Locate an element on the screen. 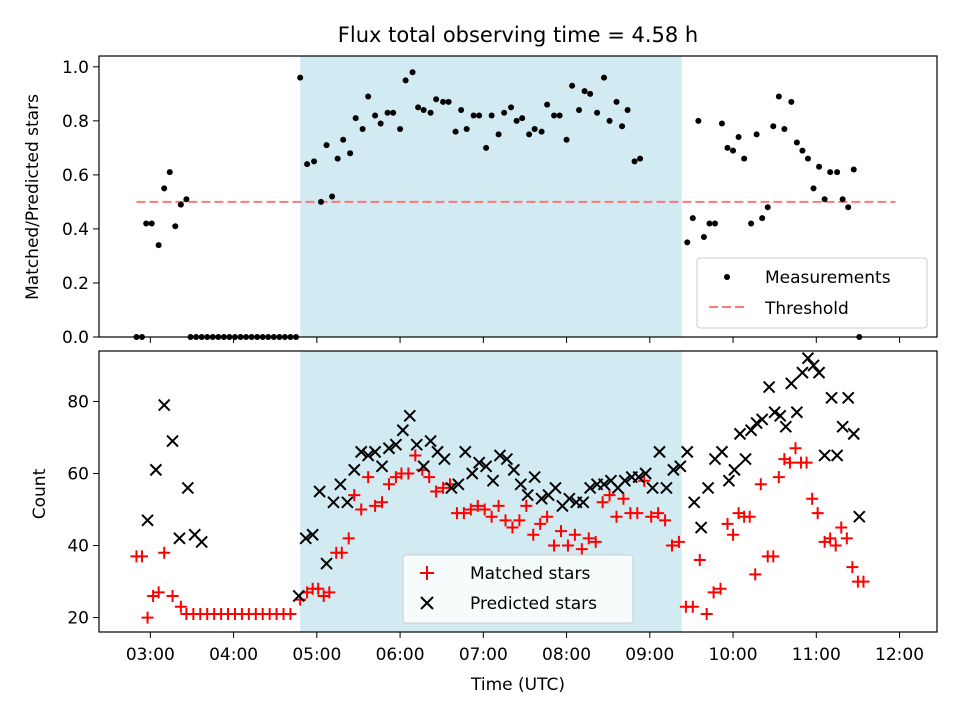  y-tick-label: 60 is located at coordinates (78, 474).